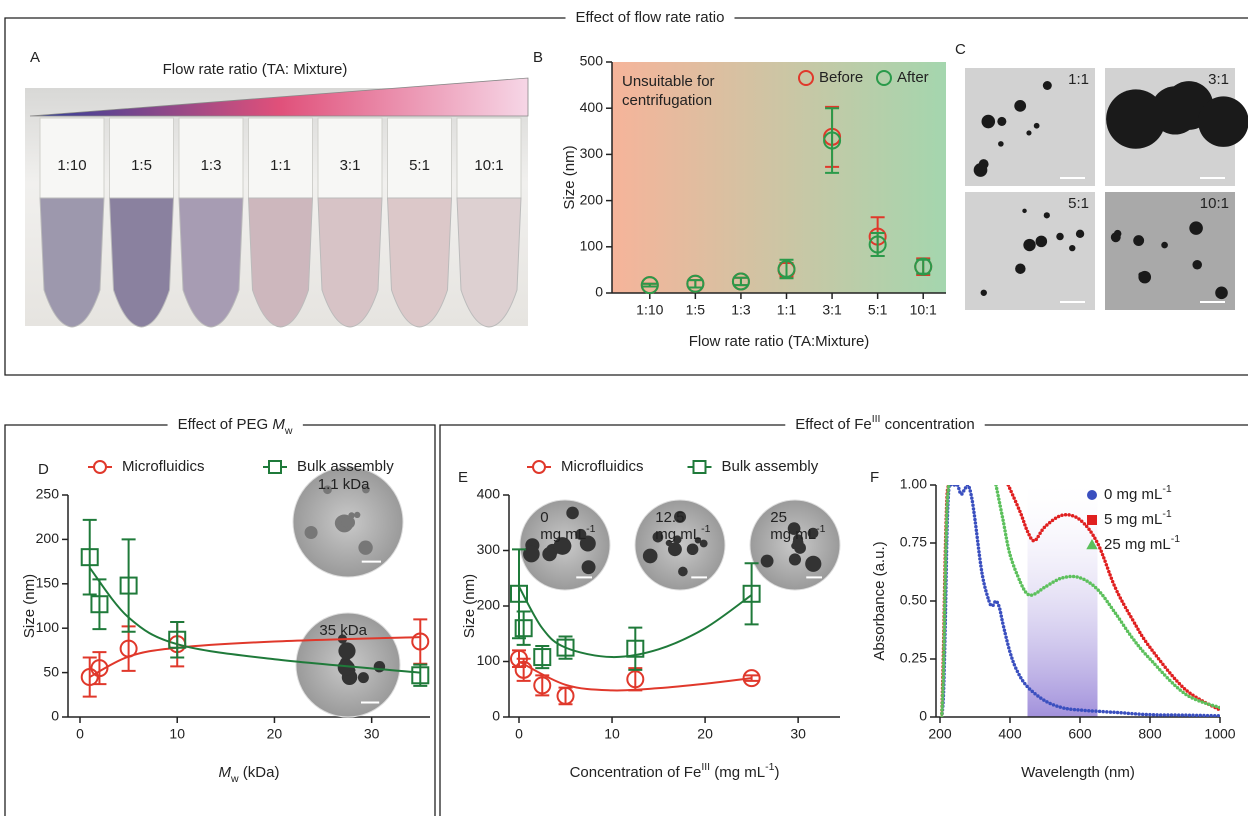  I want to click on y-tick-label: 0.50, so click(913, 600).